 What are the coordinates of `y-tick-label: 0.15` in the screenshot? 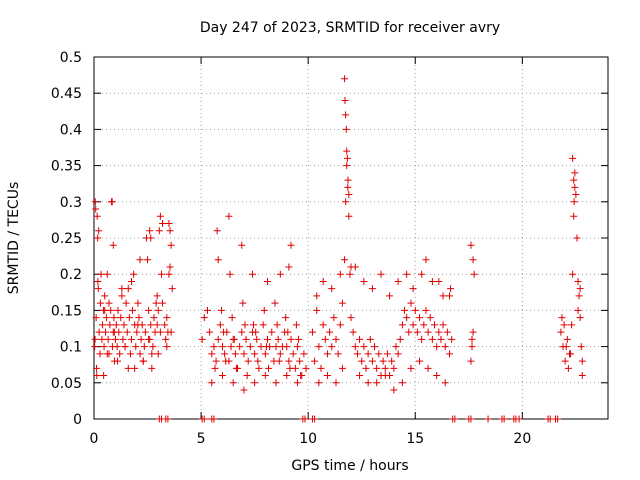 It's located at (66, 311).